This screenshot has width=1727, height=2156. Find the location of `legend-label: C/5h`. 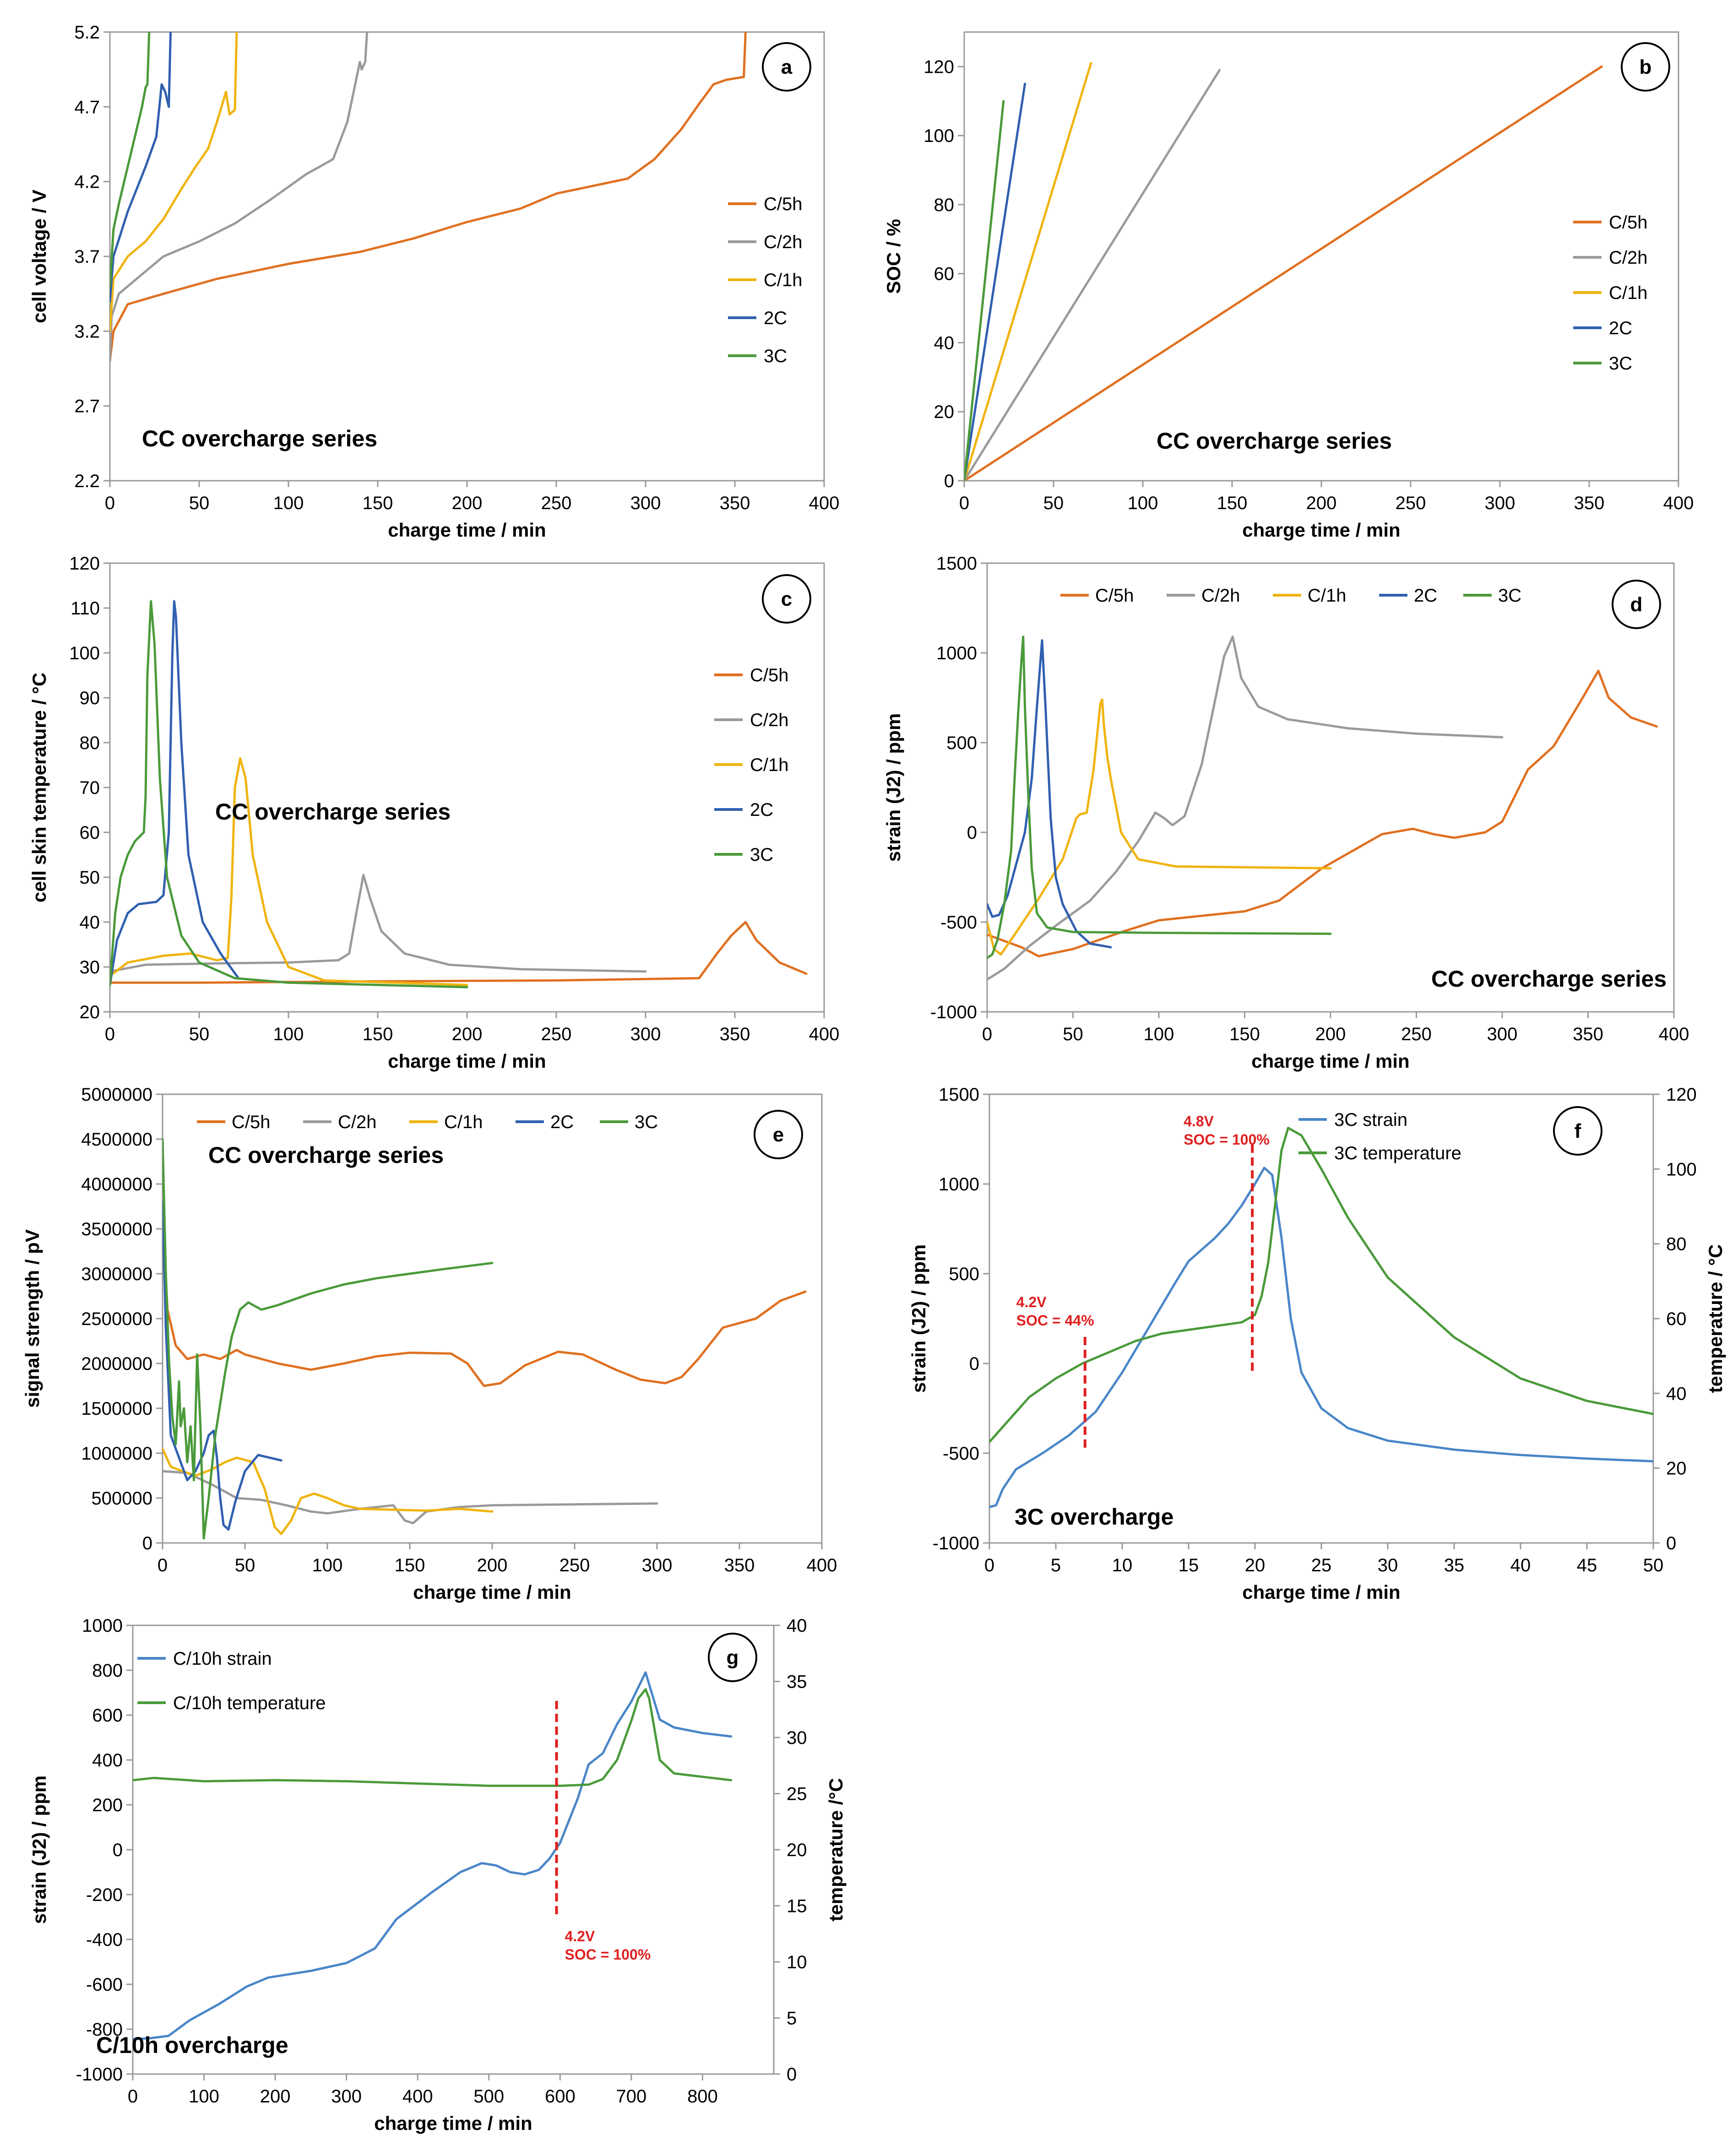

legend-label: C/5h is located at coordinates (769, 675).